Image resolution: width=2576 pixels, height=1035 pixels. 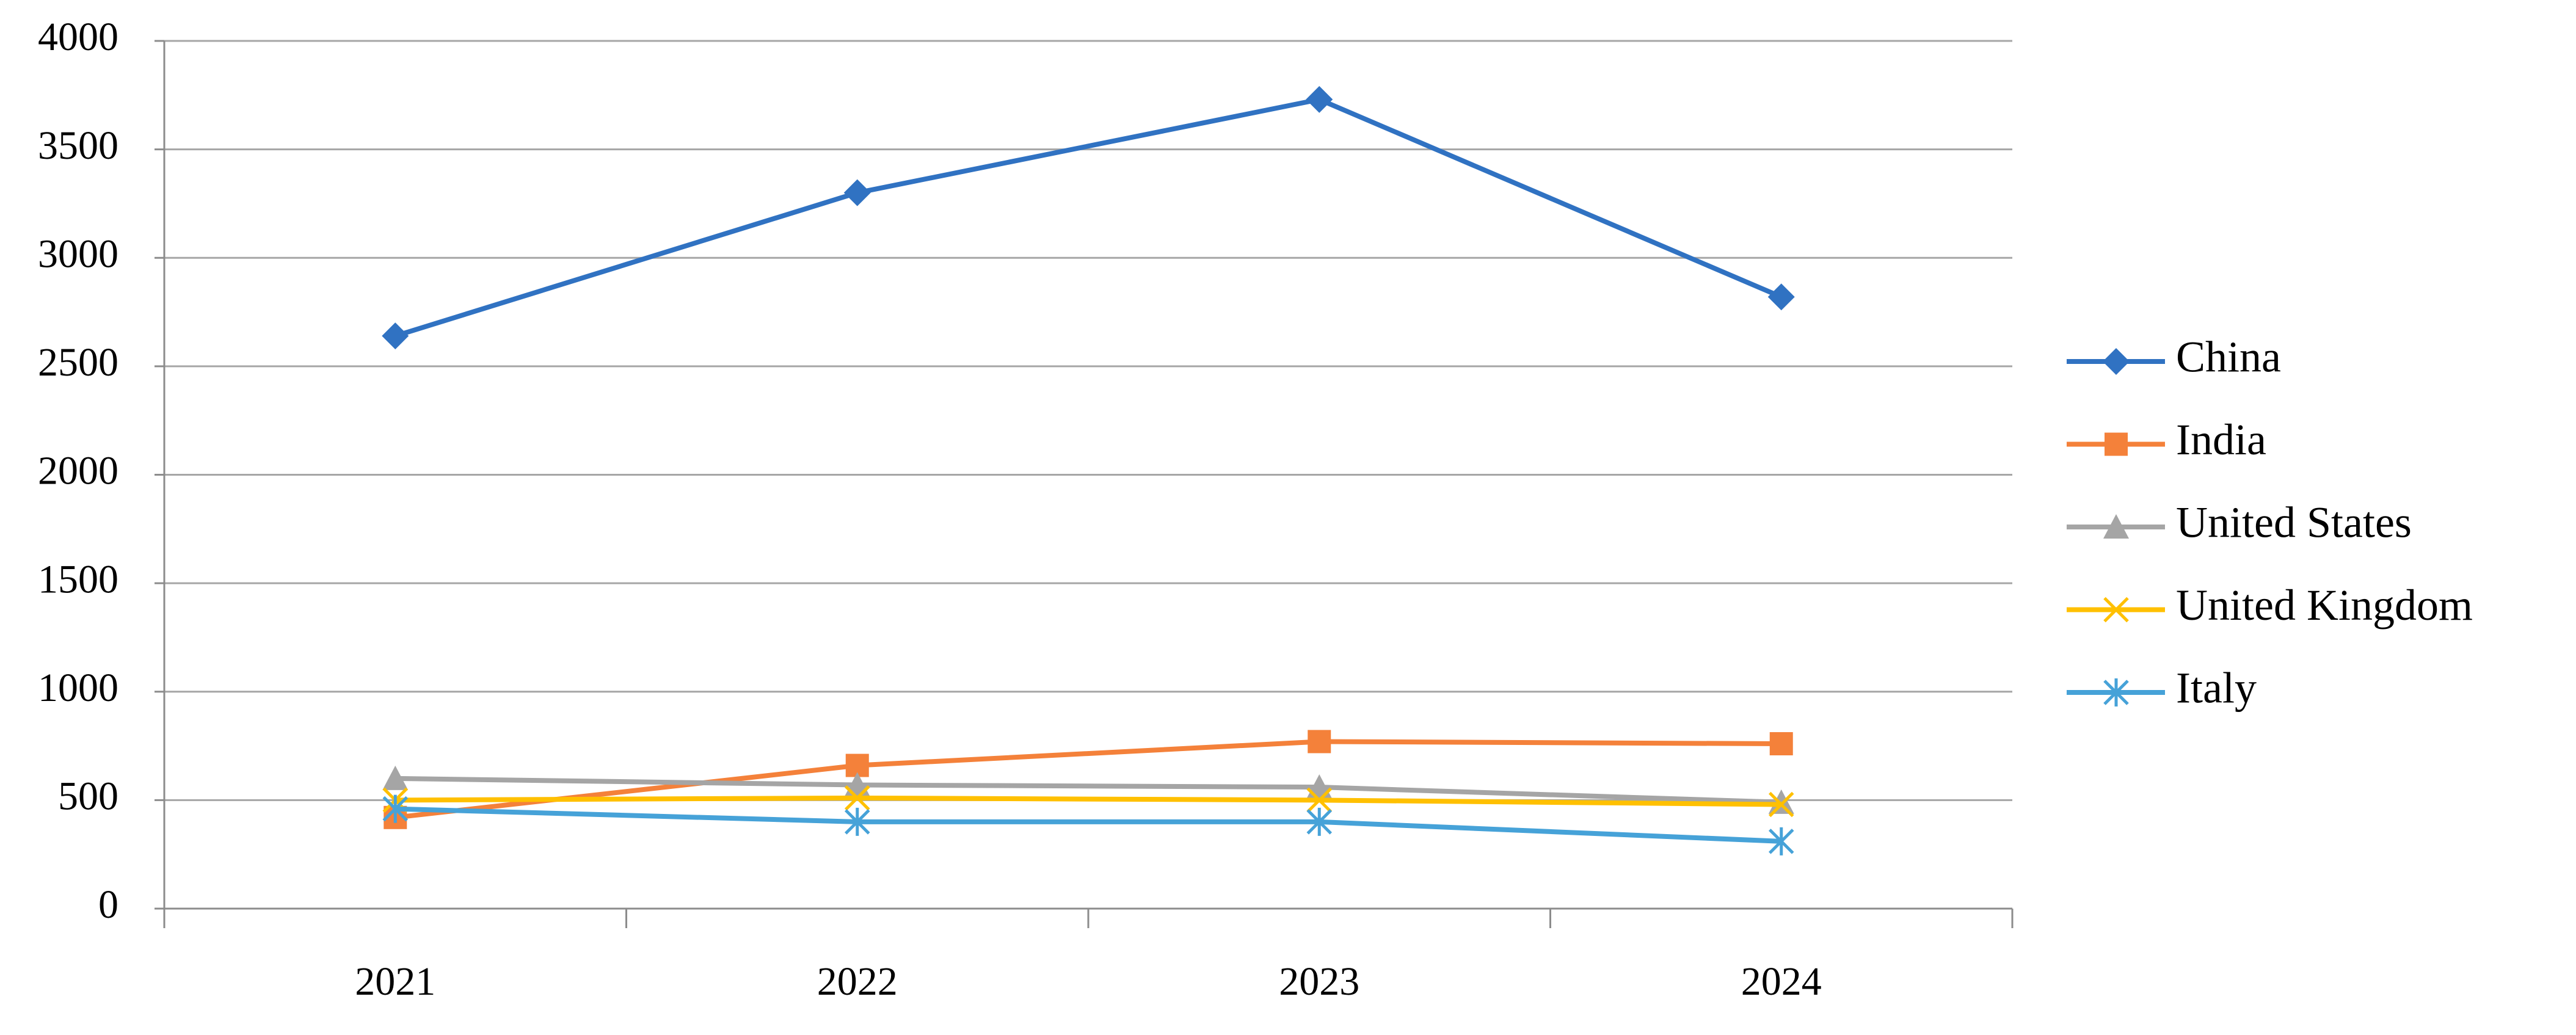 I want to click on y-tick-label: 3000, so click(x=78, y=253).